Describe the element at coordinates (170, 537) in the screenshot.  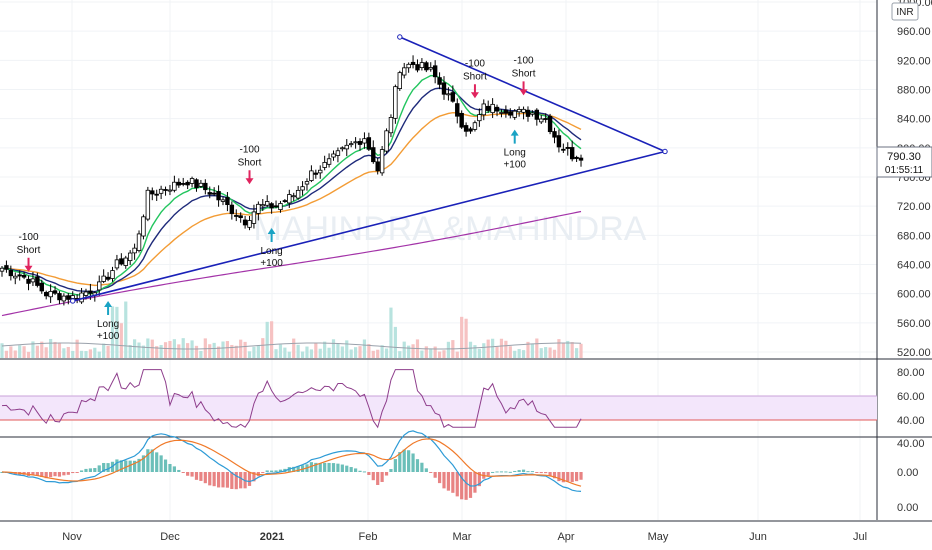
I see `time-tick-label: Dec` at that location.